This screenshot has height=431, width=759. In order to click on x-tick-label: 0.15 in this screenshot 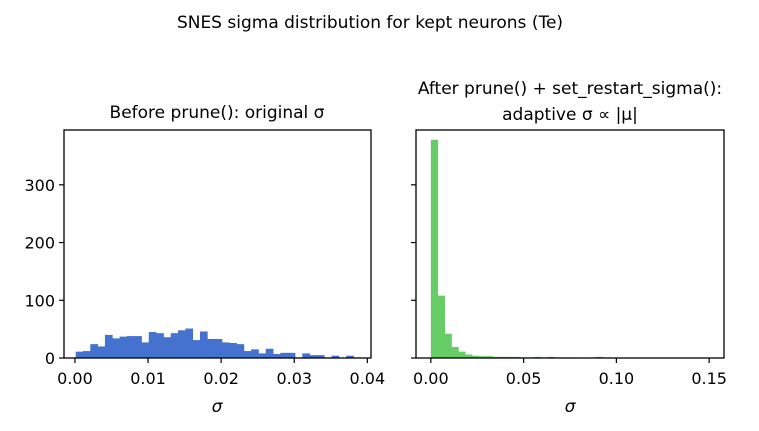, I will do `click(709, 378)`.